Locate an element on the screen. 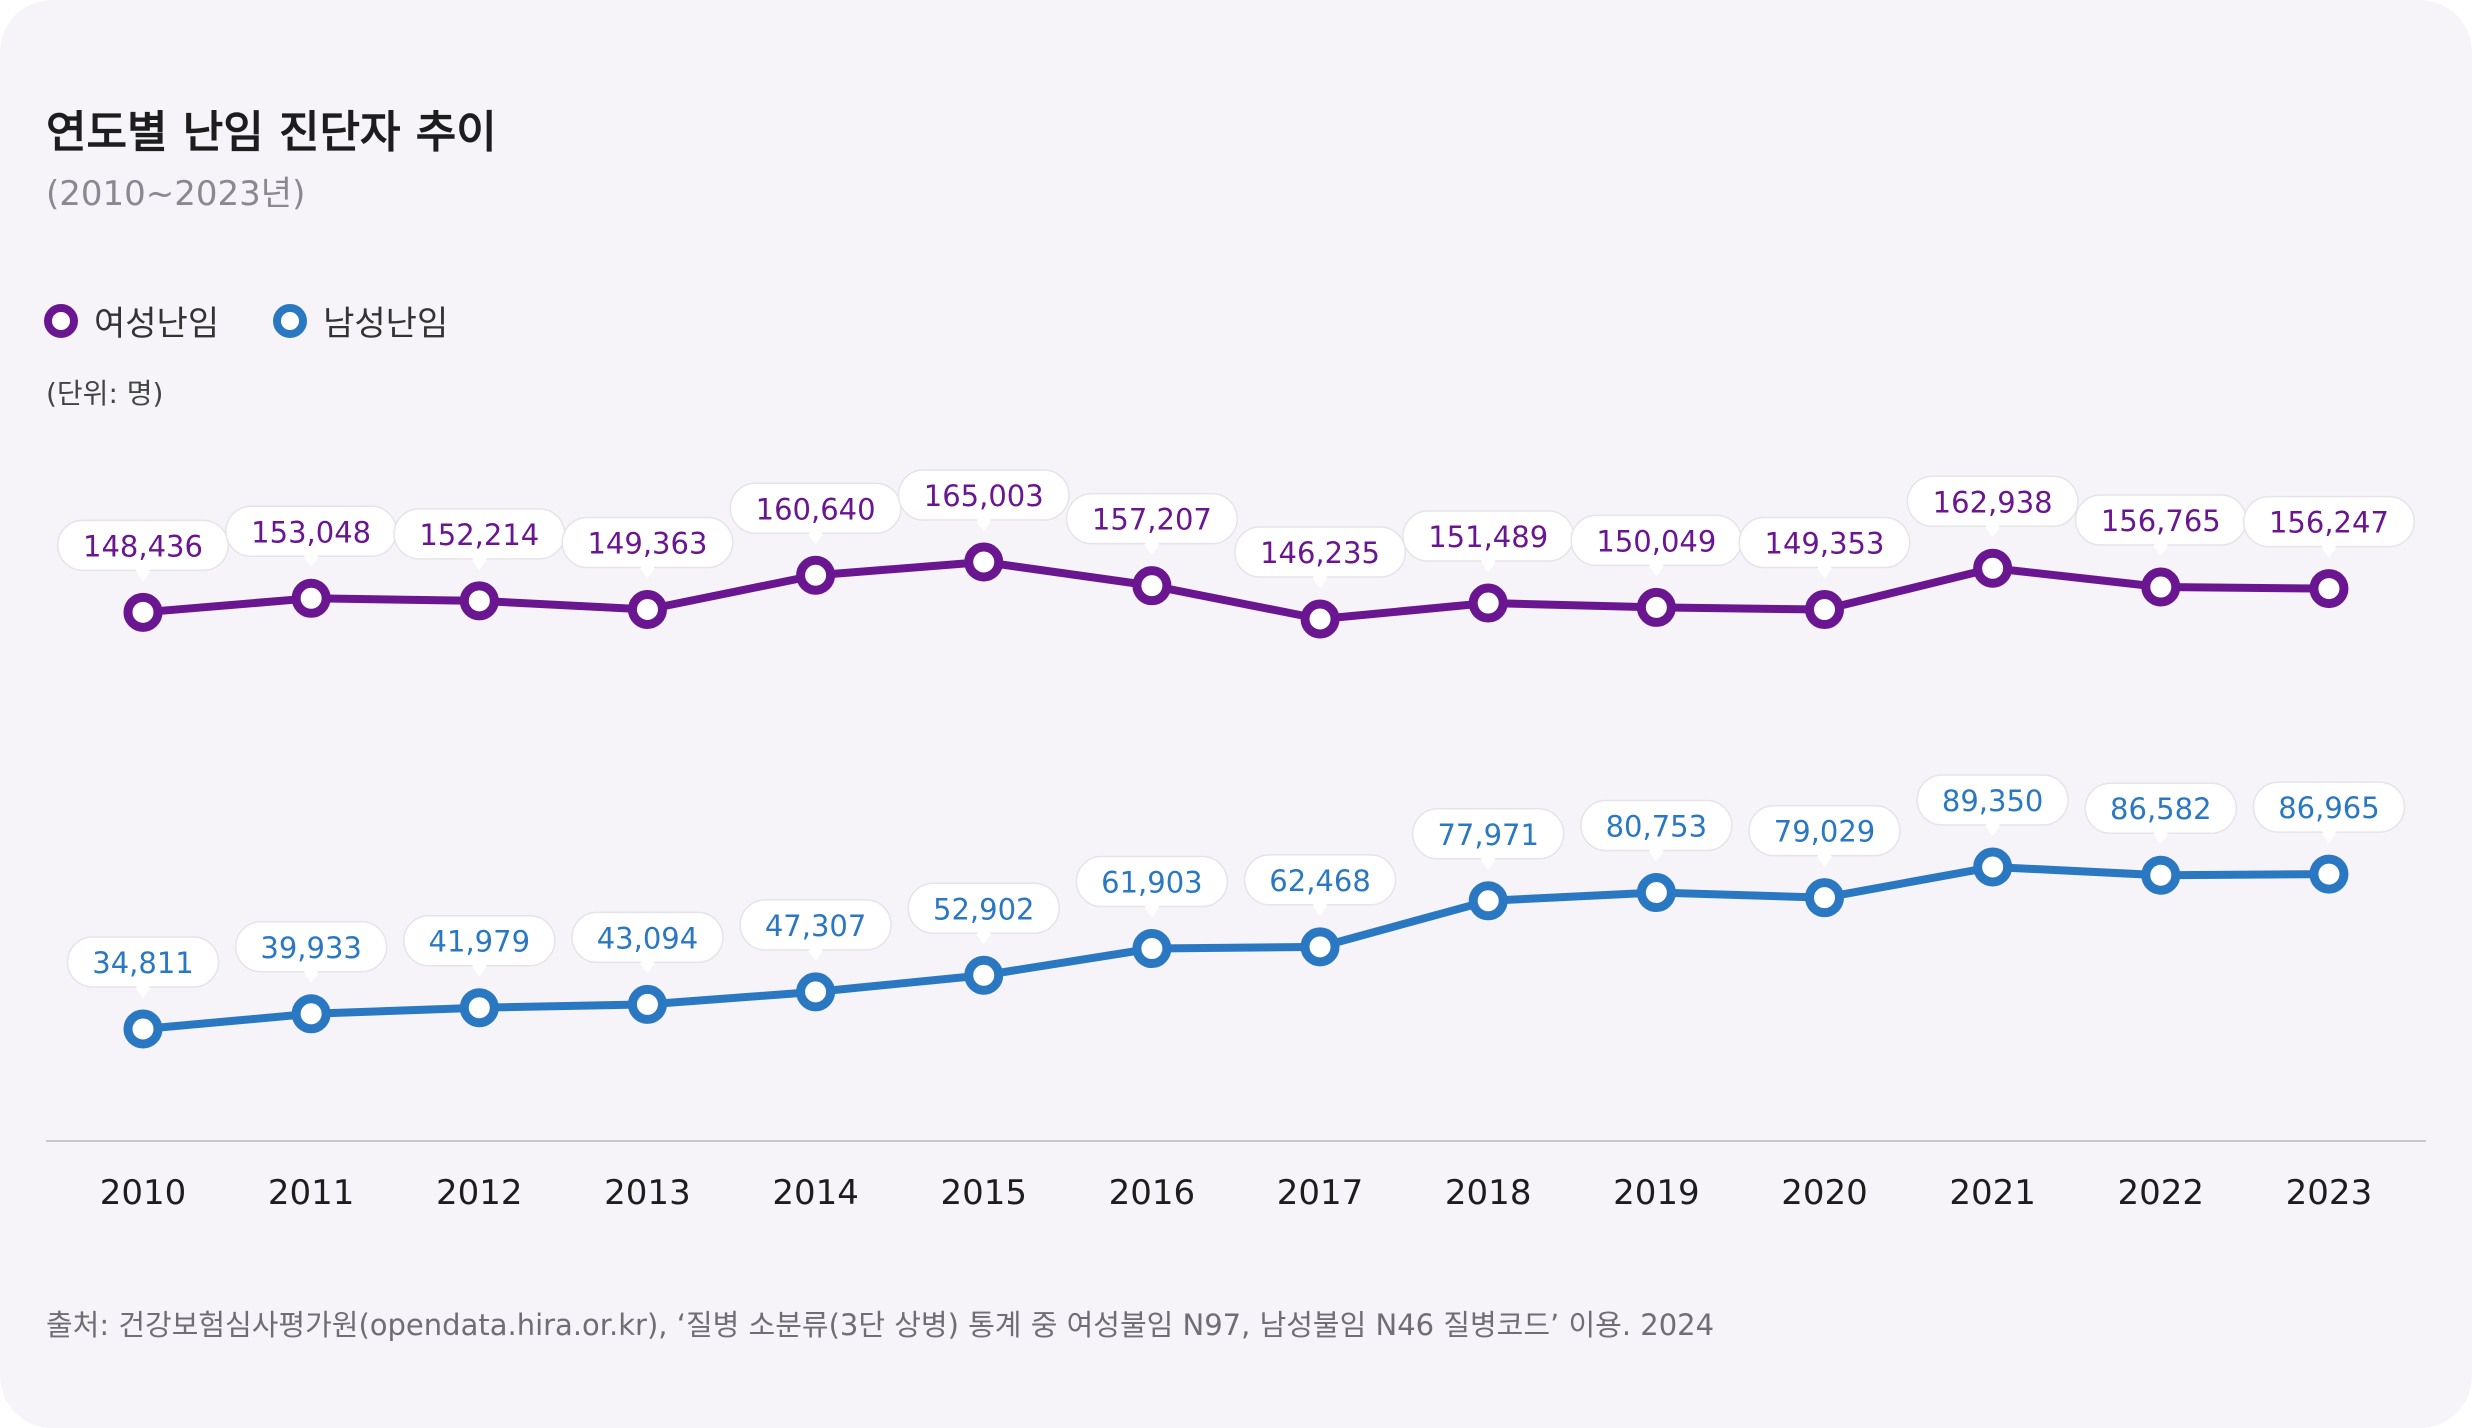  data-label-bubble: 77,971 is located at coordinates (1488, 839).